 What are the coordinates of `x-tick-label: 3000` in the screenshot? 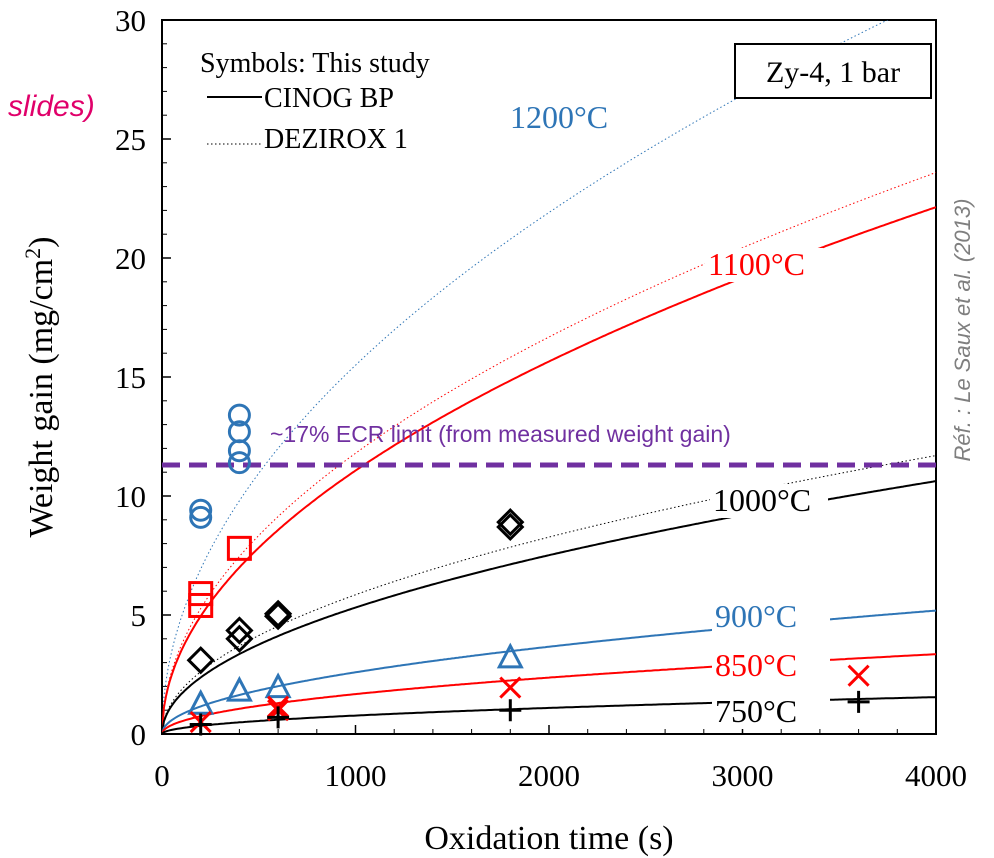 It's located at (743, 775).